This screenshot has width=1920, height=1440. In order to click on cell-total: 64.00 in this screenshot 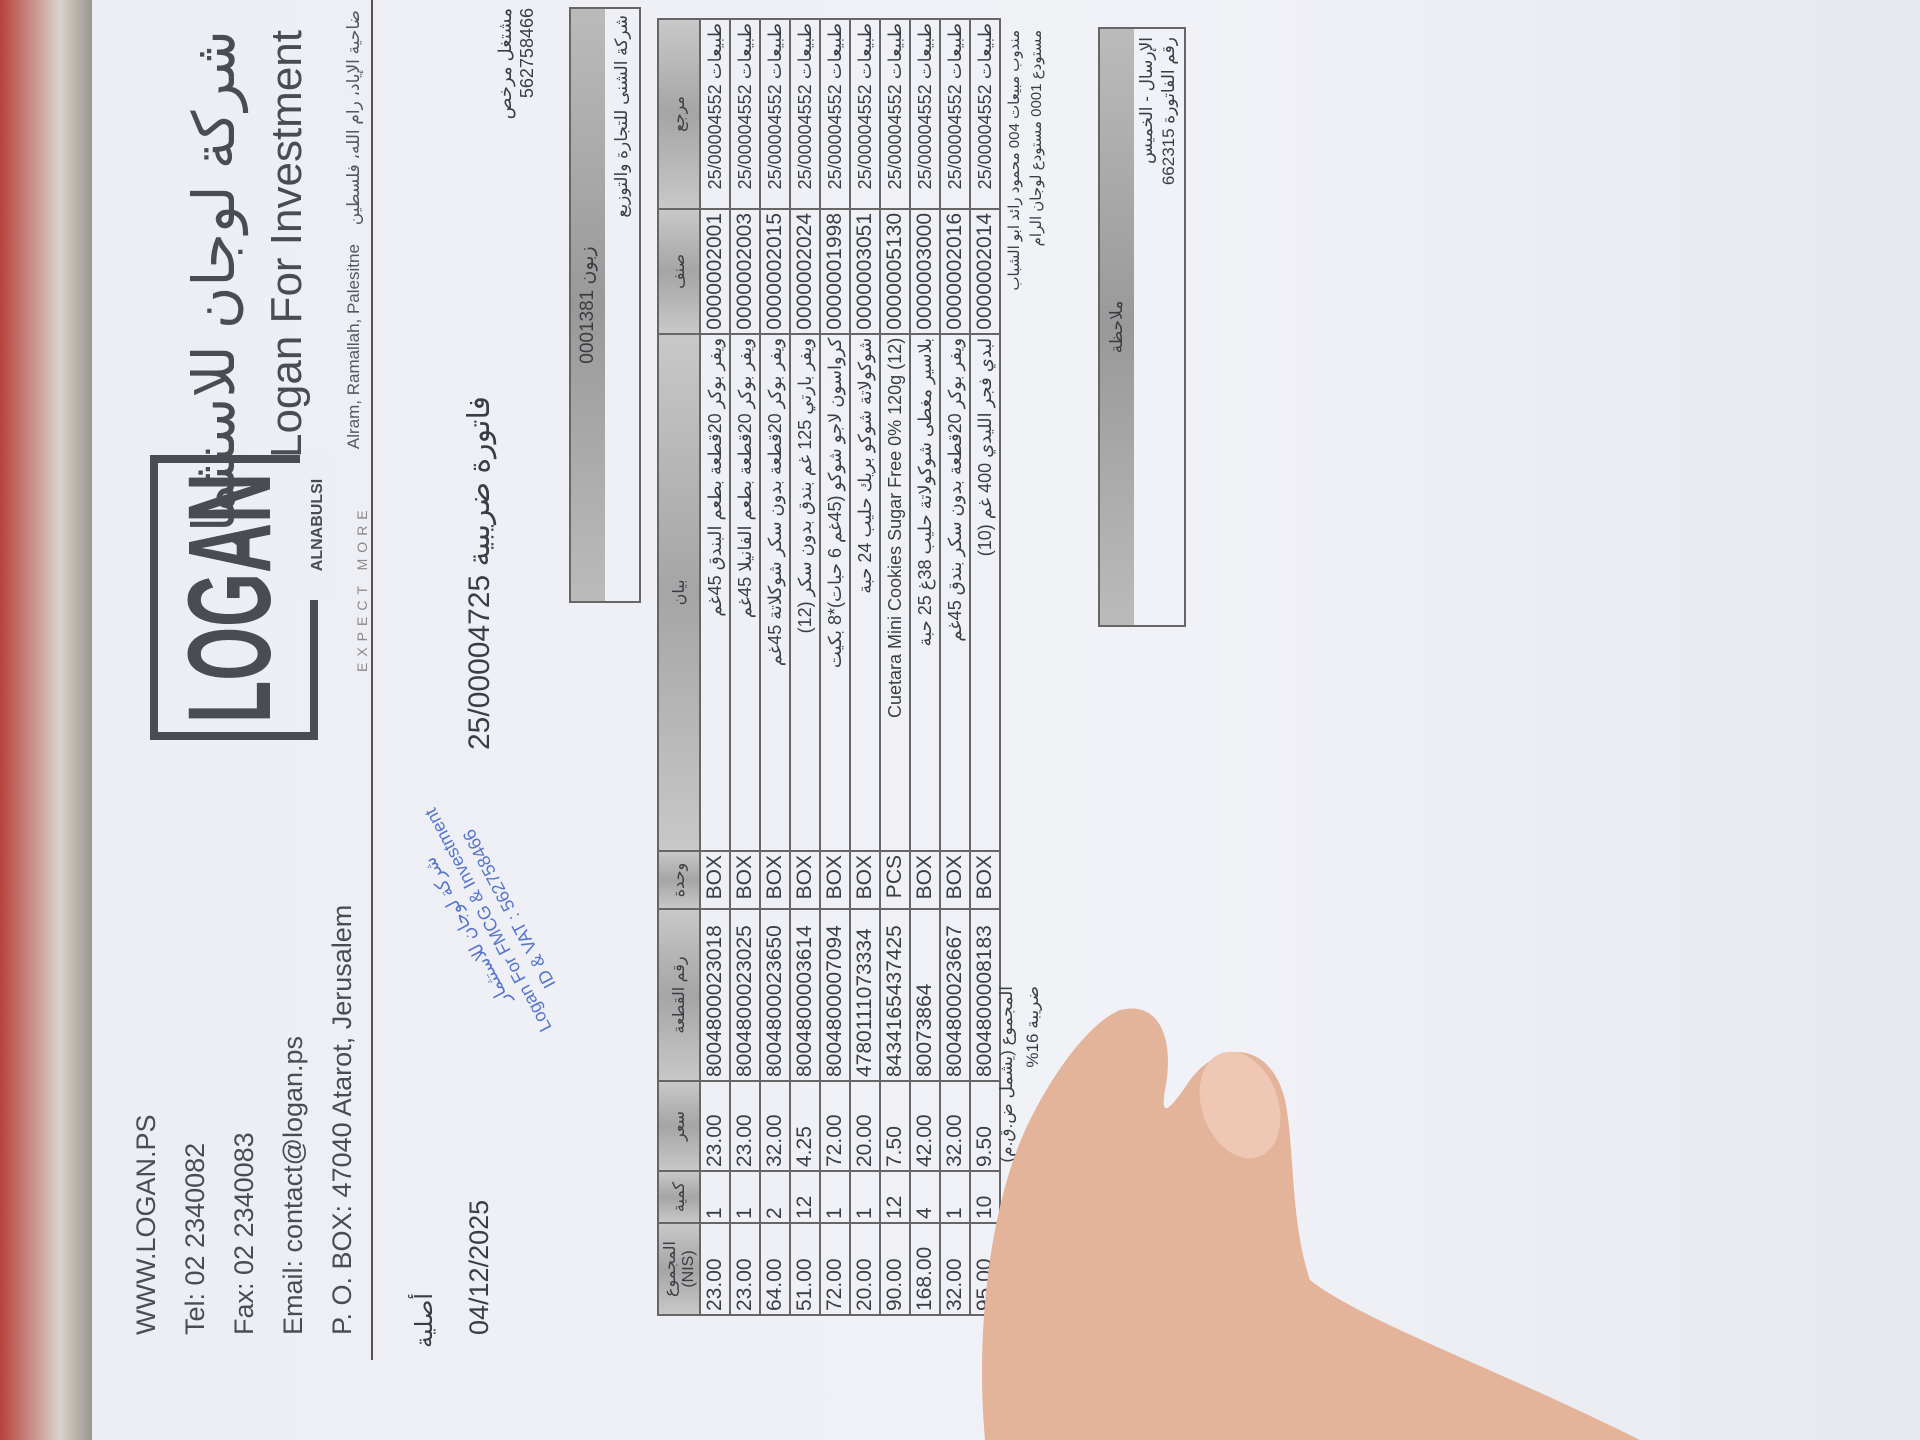, I will do `click(775, 1269)`.